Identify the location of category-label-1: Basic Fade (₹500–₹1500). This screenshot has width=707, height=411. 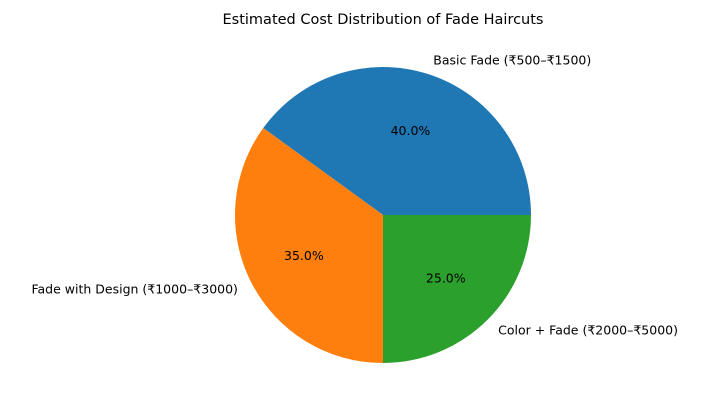
(512, 60).